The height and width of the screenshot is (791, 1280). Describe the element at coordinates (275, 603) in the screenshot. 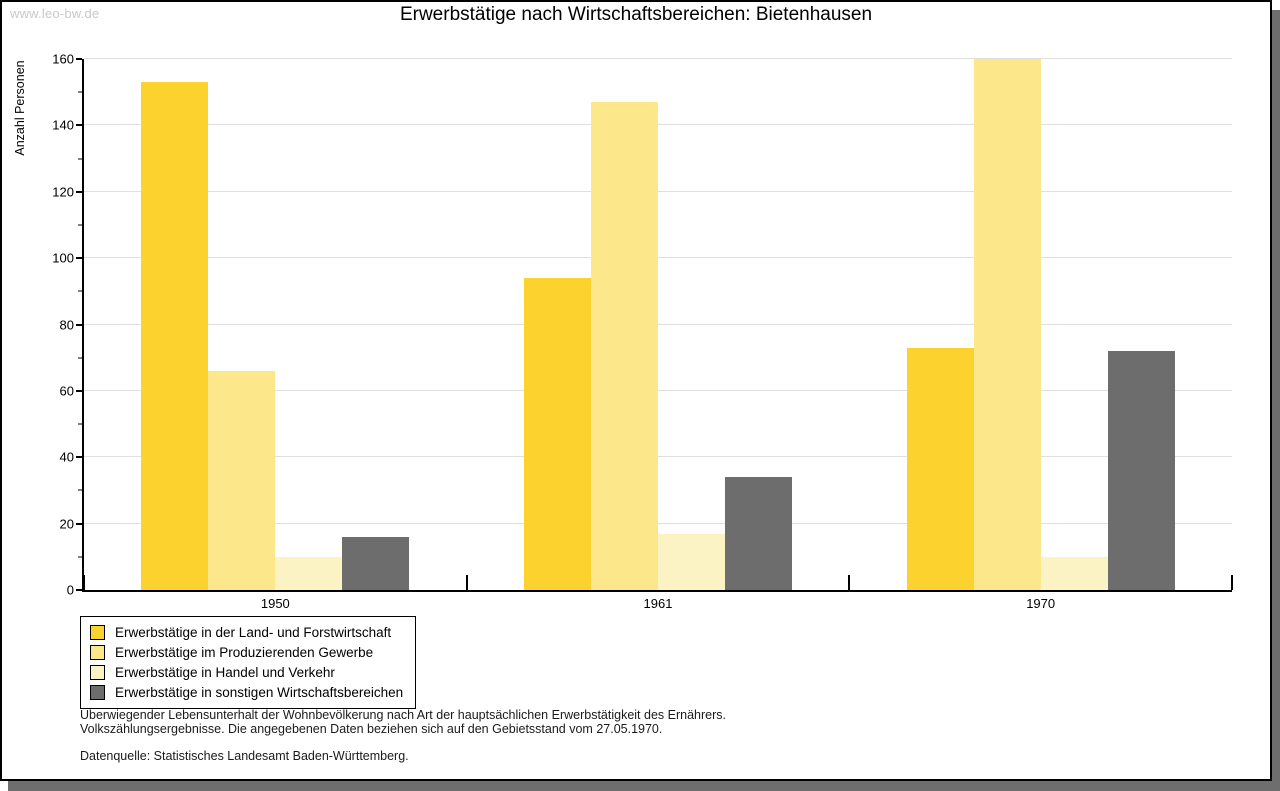

I see `x-category-label-1950: 1950` at that location.